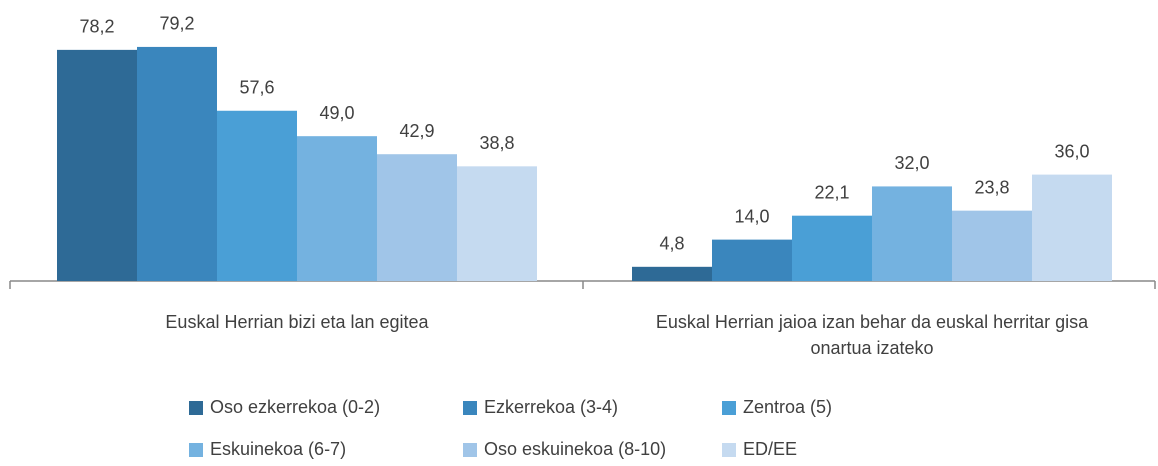 The height and width of the screenshot is (466, 1158). What do you see at coordinates (256, 88) in the screenshot?
I see `value-label: 57,6` at bounding box center [256, 88].